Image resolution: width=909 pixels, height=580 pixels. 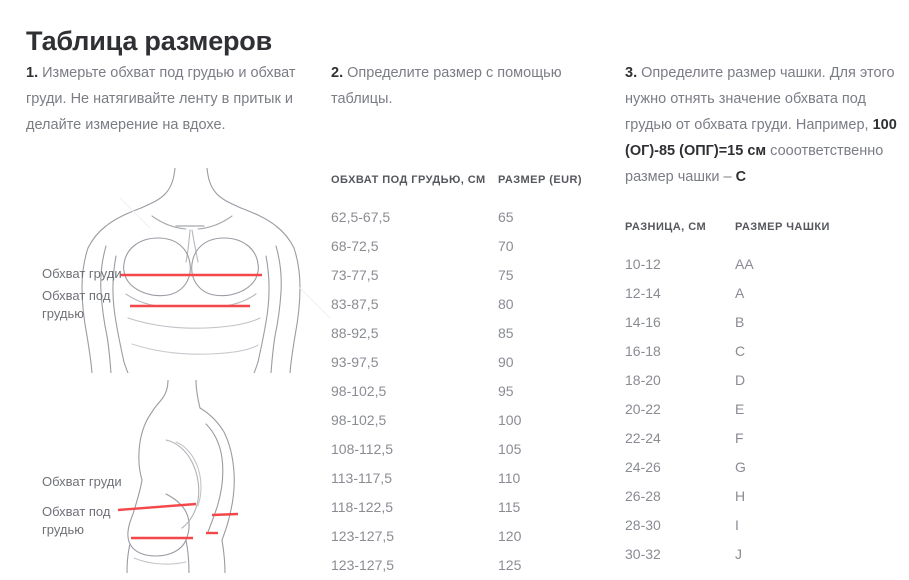 I want to click on cell-size: A, so click(x=740, y=293).